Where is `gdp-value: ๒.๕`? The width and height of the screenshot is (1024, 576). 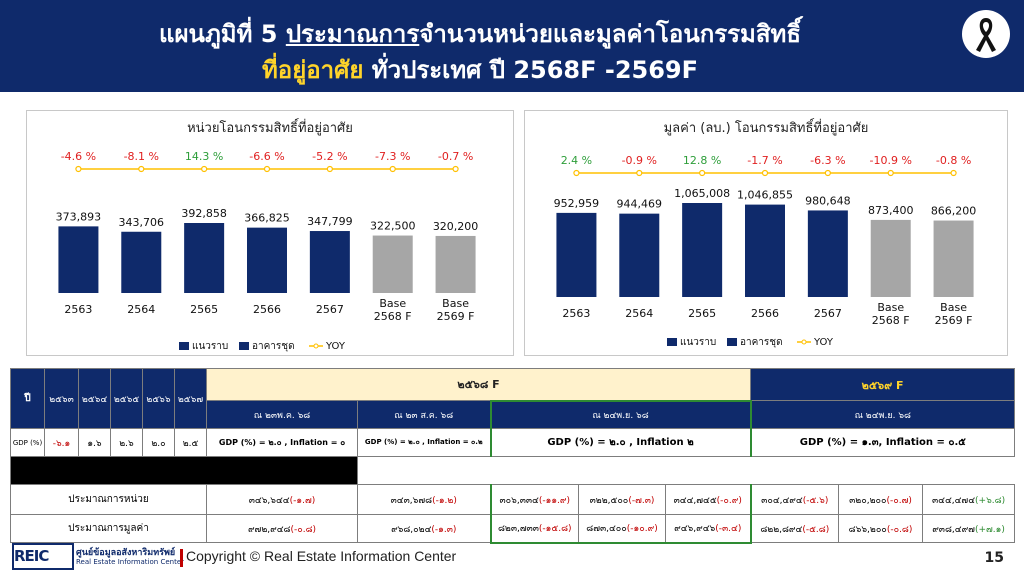 gdp-value: ๒.๕ is located at coordinates (190, 442).